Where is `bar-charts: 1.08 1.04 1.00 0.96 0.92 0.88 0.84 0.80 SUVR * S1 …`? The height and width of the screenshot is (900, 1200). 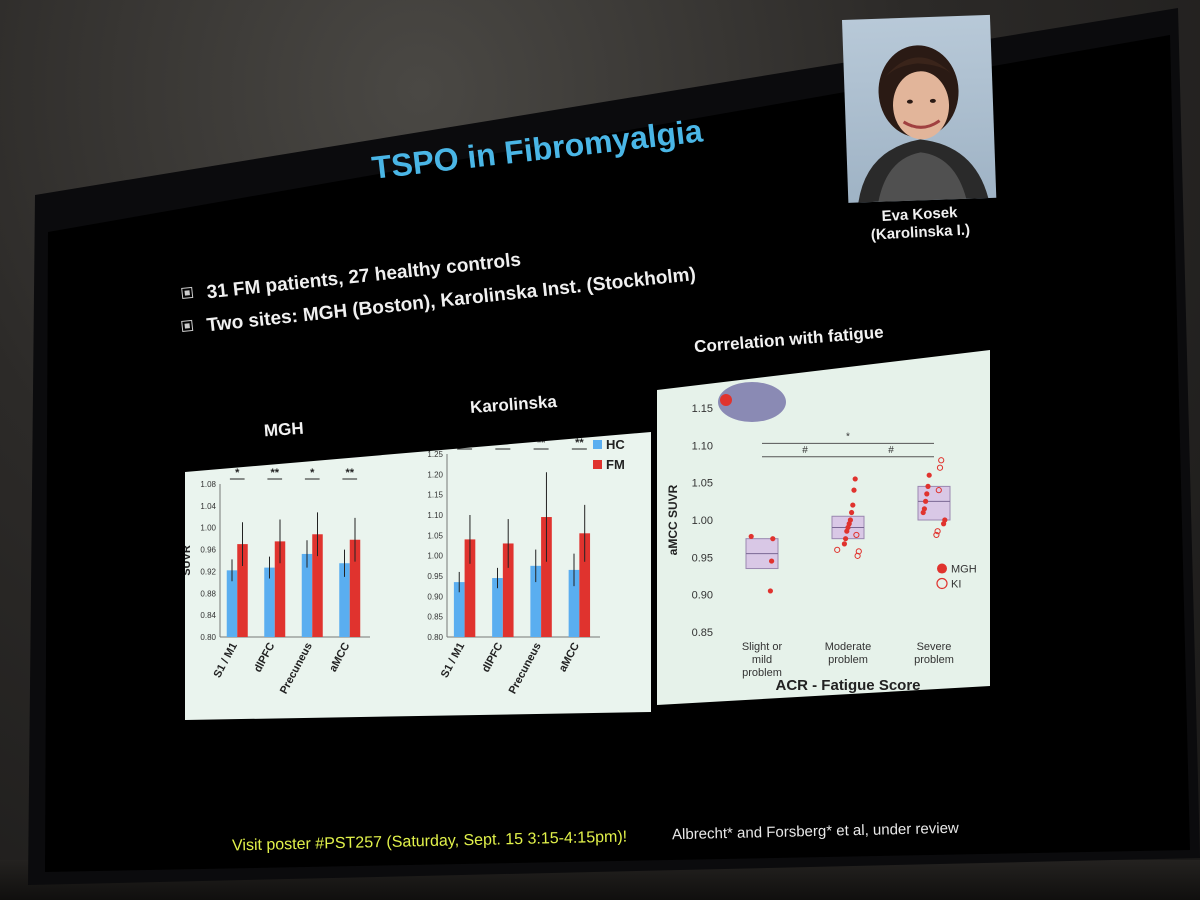
bar-charts: 1.08 1.04 1.00 0.96 0.92 0.88 0.84 0.80 SUVR * S1 … is located at coordinates (405, 566).